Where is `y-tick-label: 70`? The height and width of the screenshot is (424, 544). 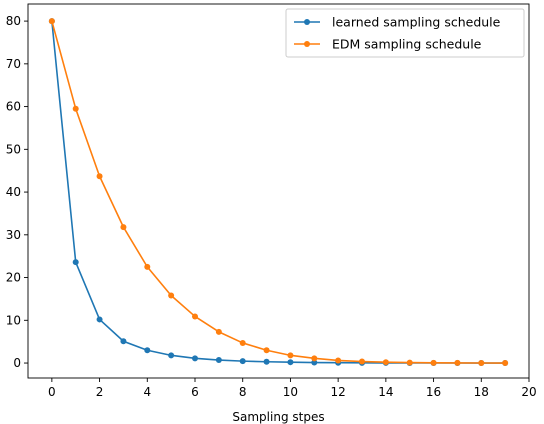
y-tick-label: 70 is located at coordinates (13, 64).